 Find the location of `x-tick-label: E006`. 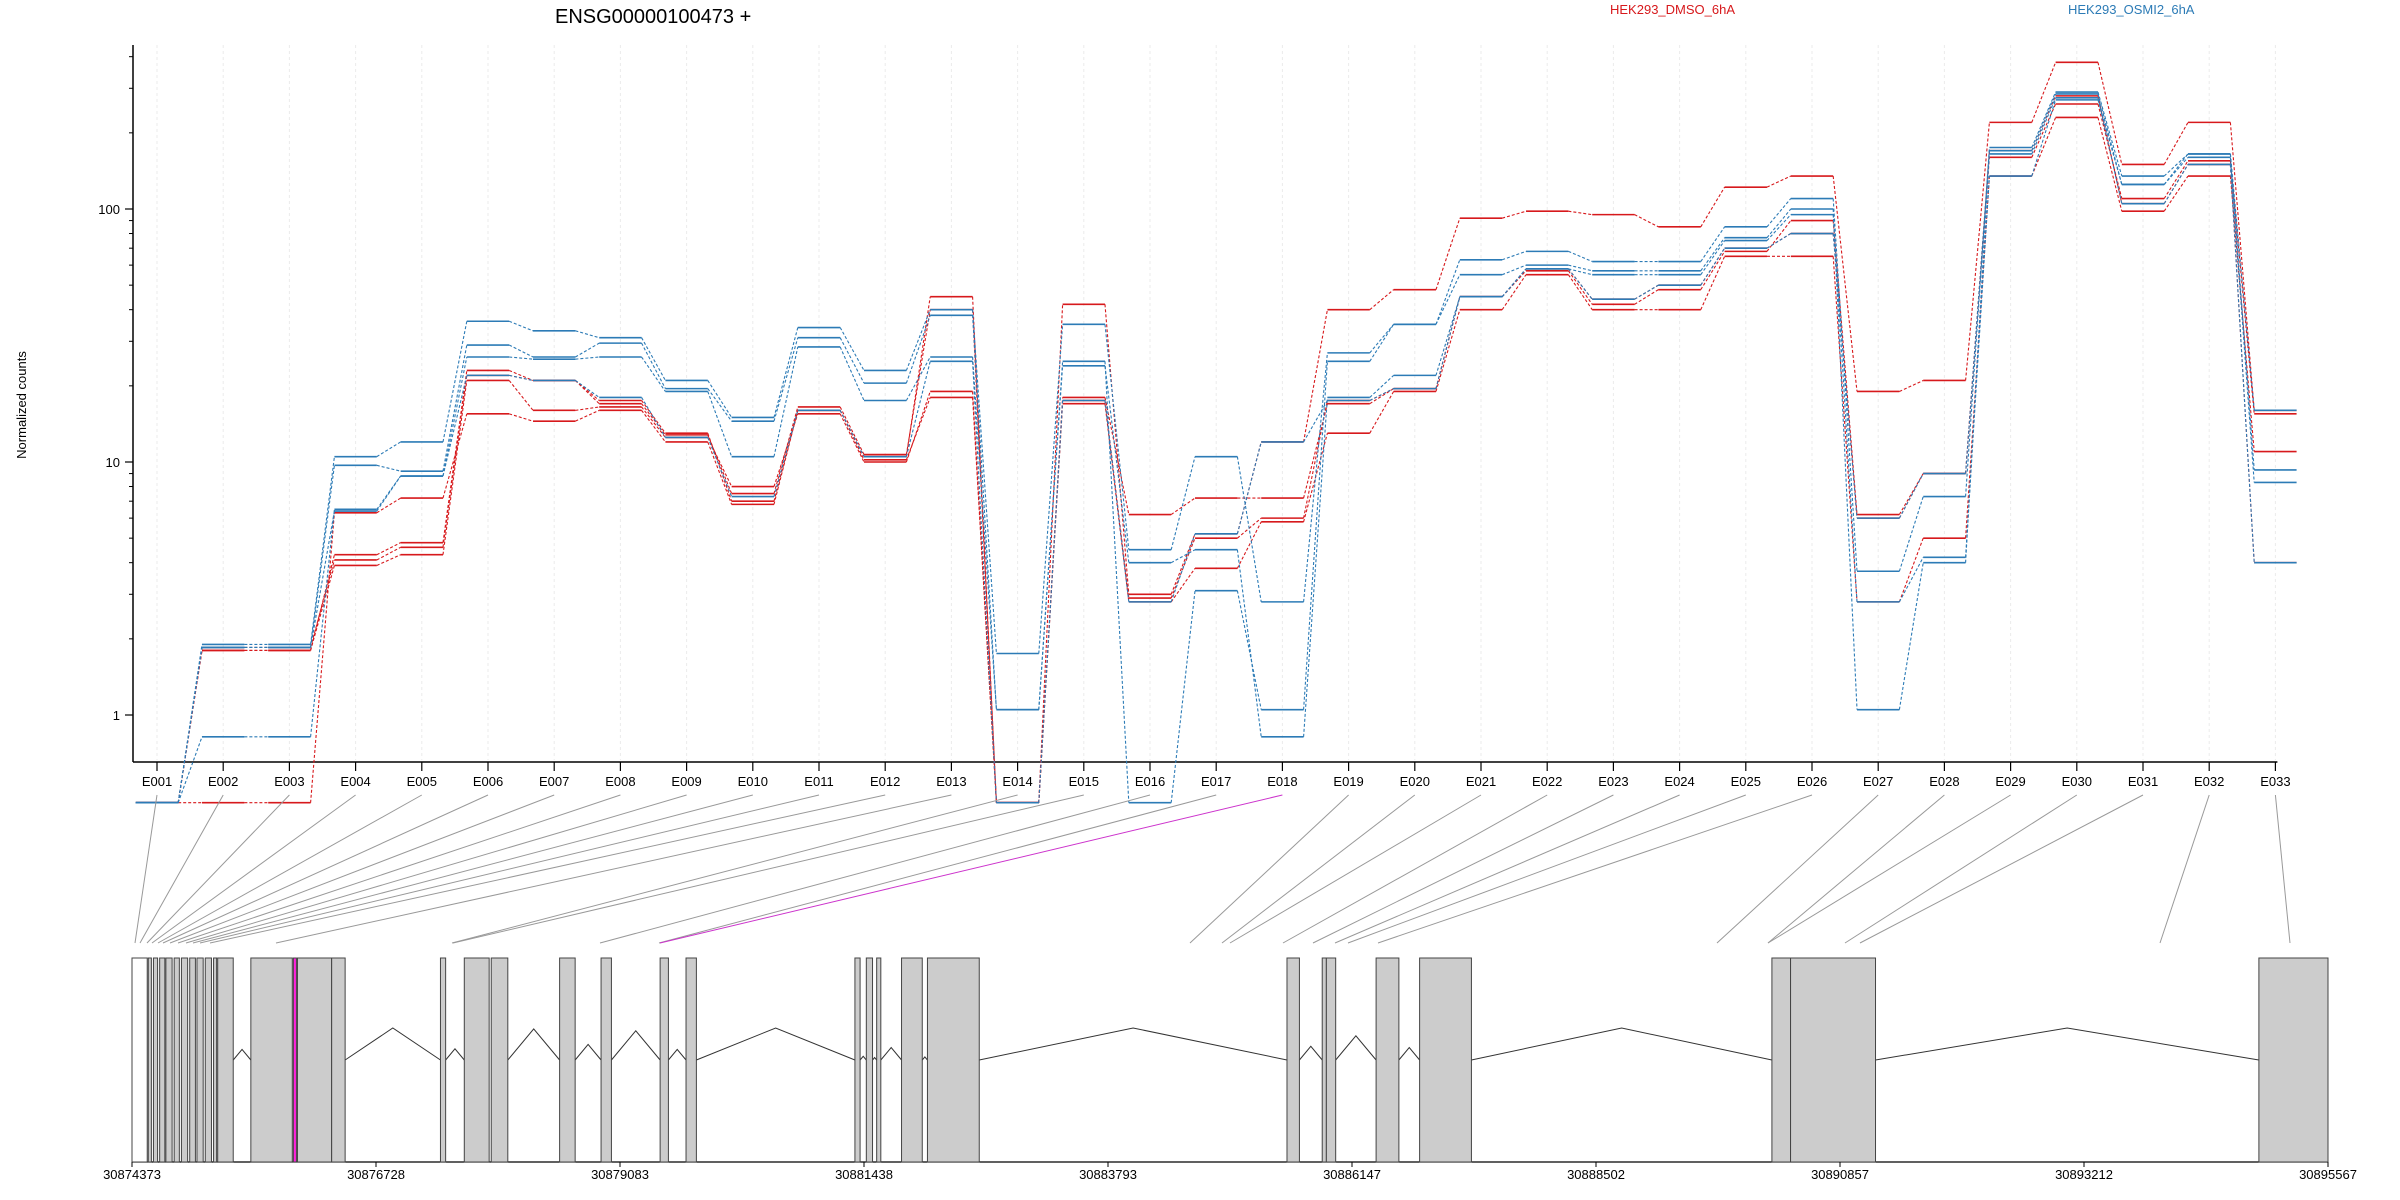

x-tick-label: E006 is located at coordinates (488, 781).